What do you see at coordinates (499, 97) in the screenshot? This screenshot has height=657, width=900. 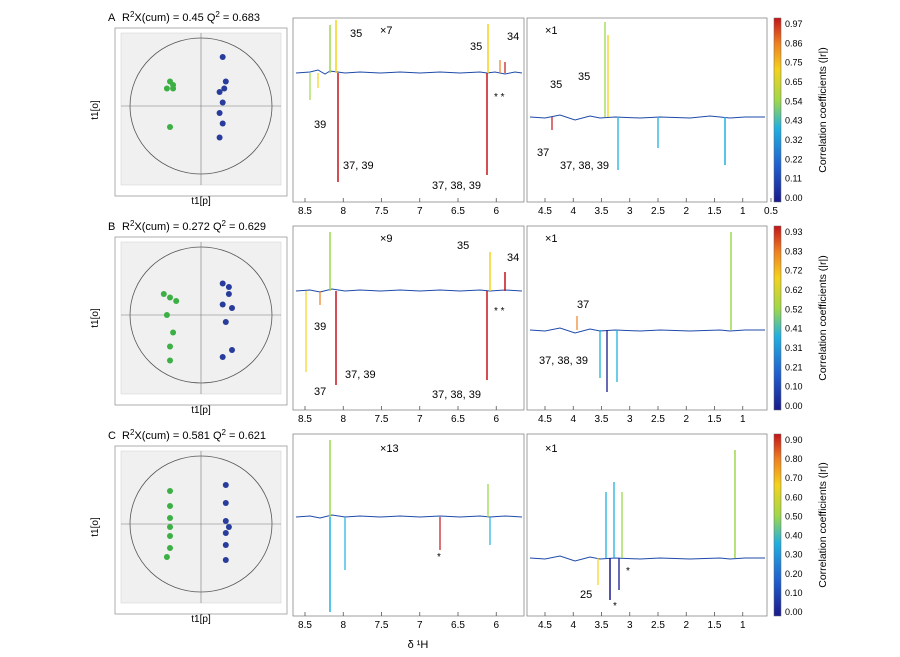 I see `ann-a-stars: * *` at bounding box center [499, 97].